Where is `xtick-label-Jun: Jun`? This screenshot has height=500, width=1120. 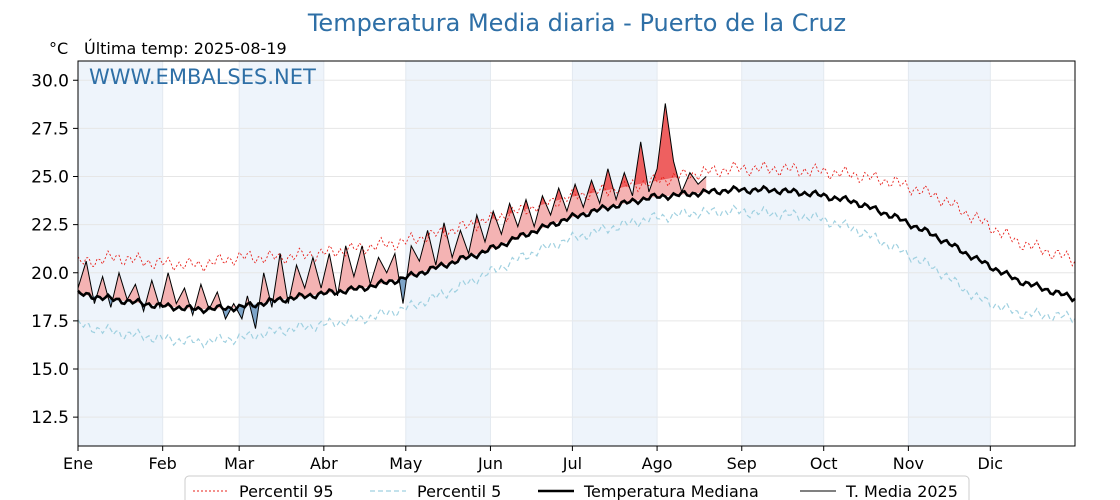 xtick-label-Jun: Jun is located at coordinates (490, 463).